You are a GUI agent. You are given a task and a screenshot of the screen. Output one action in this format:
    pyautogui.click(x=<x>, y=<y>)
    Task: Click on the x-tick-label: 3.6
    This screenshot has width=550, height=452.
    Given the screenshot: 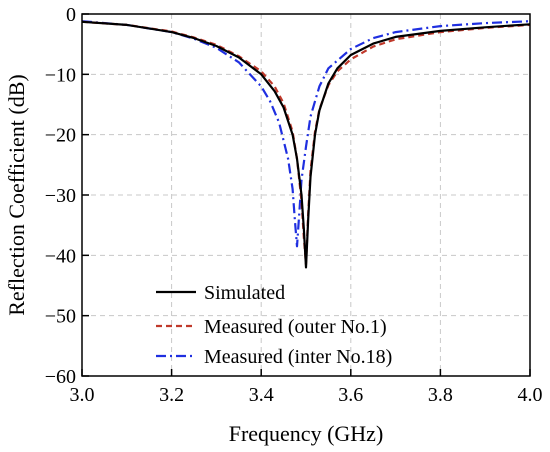 What is the action you would take?
    pyautogui.click(x=350, y=395)
    